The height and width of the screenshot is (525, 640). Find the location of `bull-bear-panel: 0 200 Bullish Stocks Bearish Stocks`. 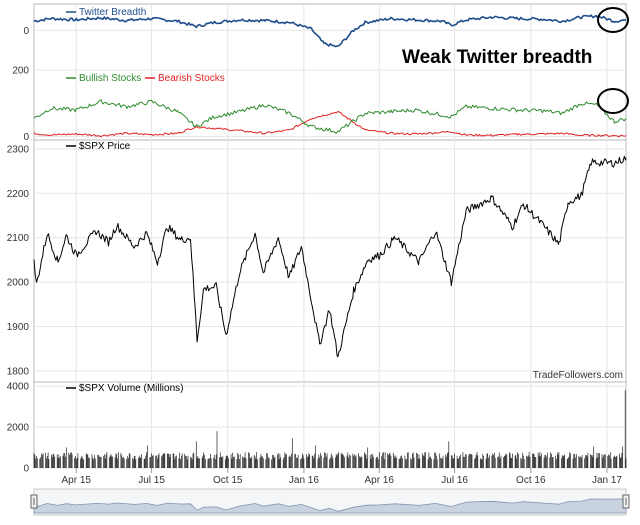

bull-bear-panel: 0 200 Bullish Stocks Bearish Stocks is located at coordinates (320, 105).